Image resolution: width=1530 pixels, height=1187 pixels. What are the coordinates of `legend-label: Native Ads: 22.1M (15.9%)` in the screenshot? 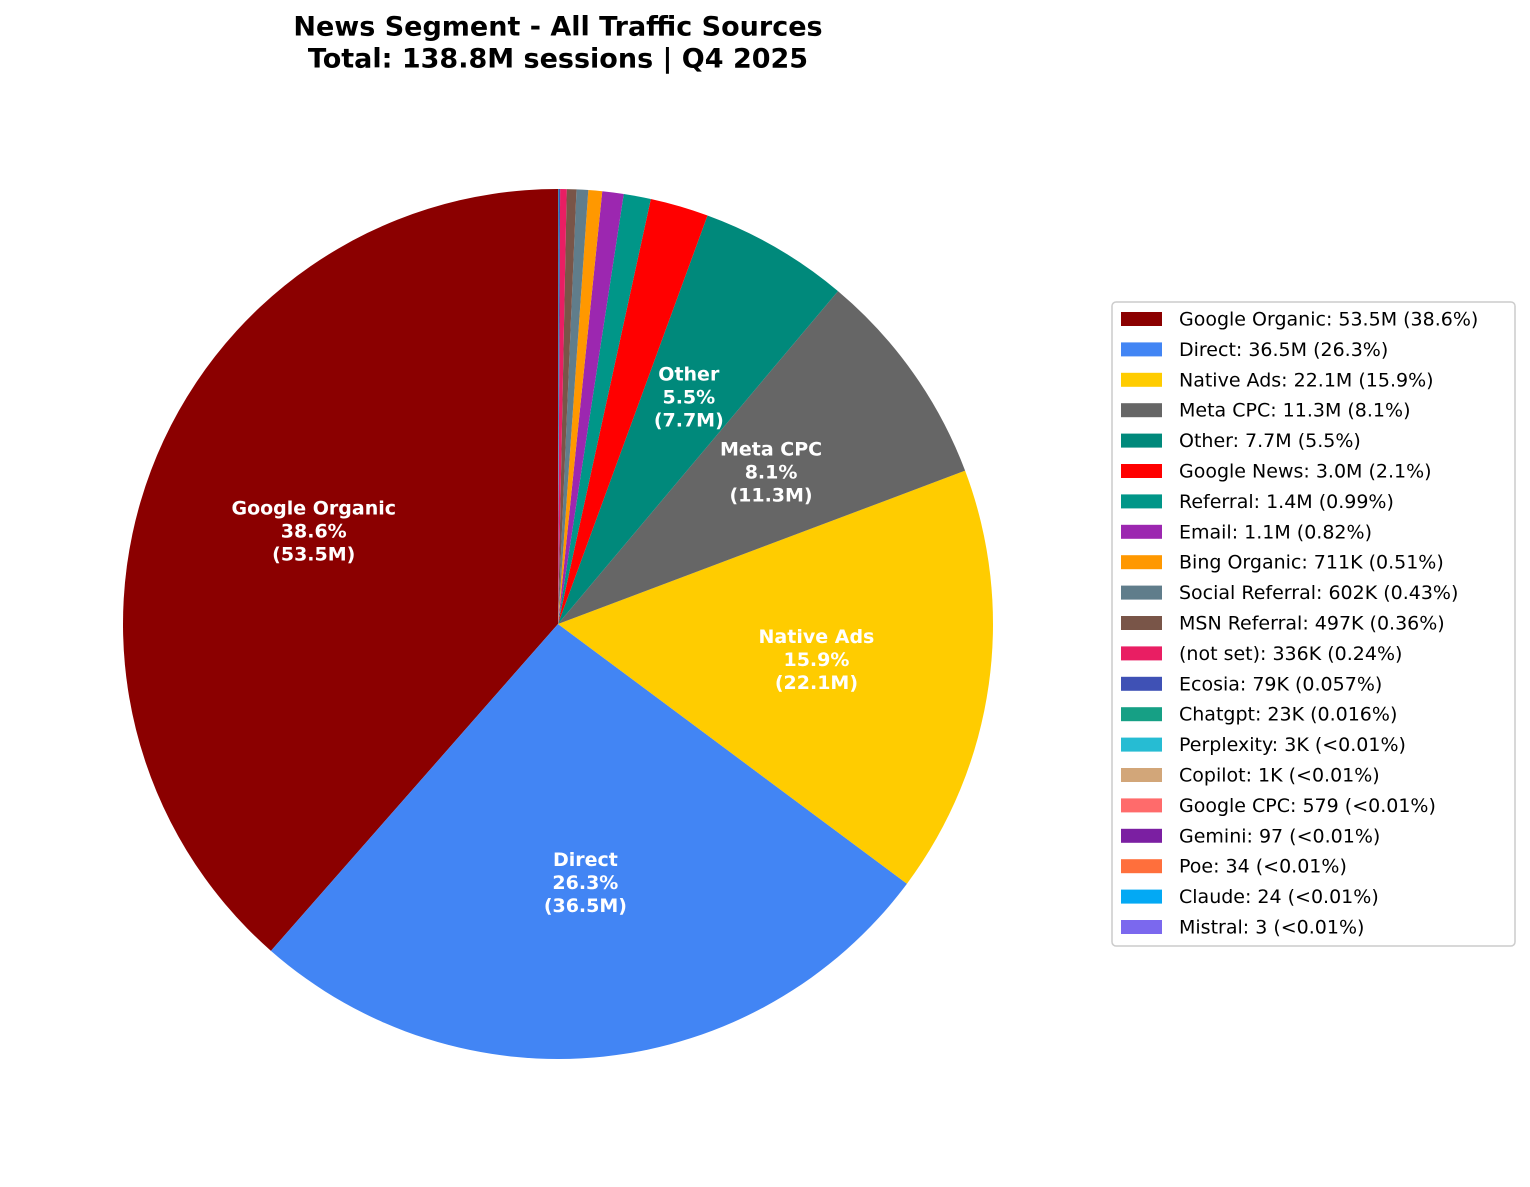 It's located at (1306, 380).